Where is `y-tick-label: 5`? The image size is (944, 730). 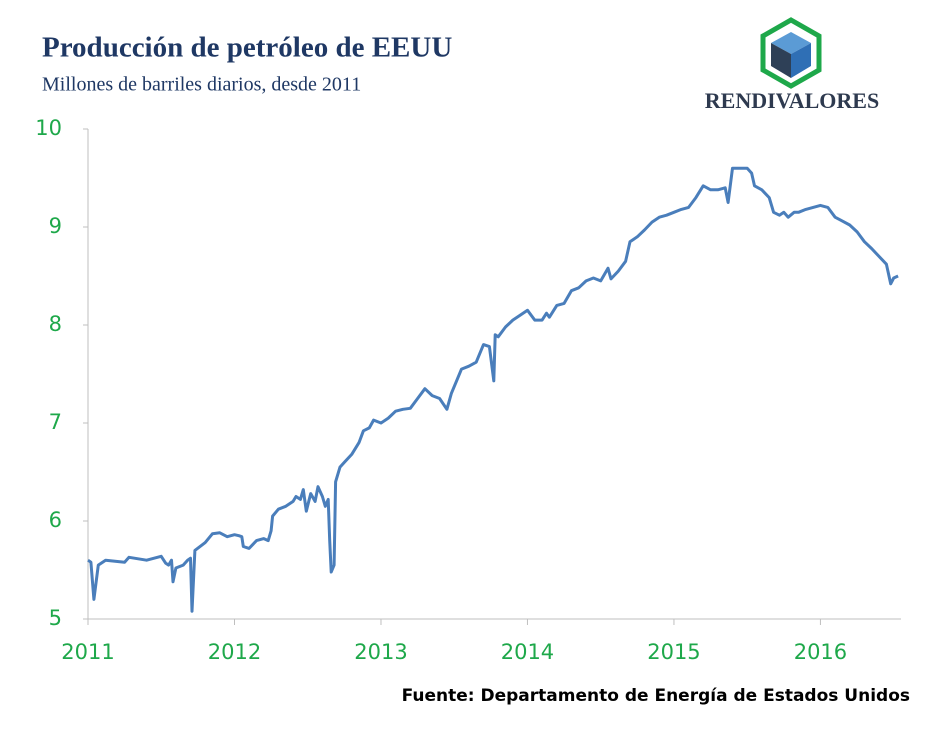
y-tick-label: 5 is located at coordinates (55, 618).